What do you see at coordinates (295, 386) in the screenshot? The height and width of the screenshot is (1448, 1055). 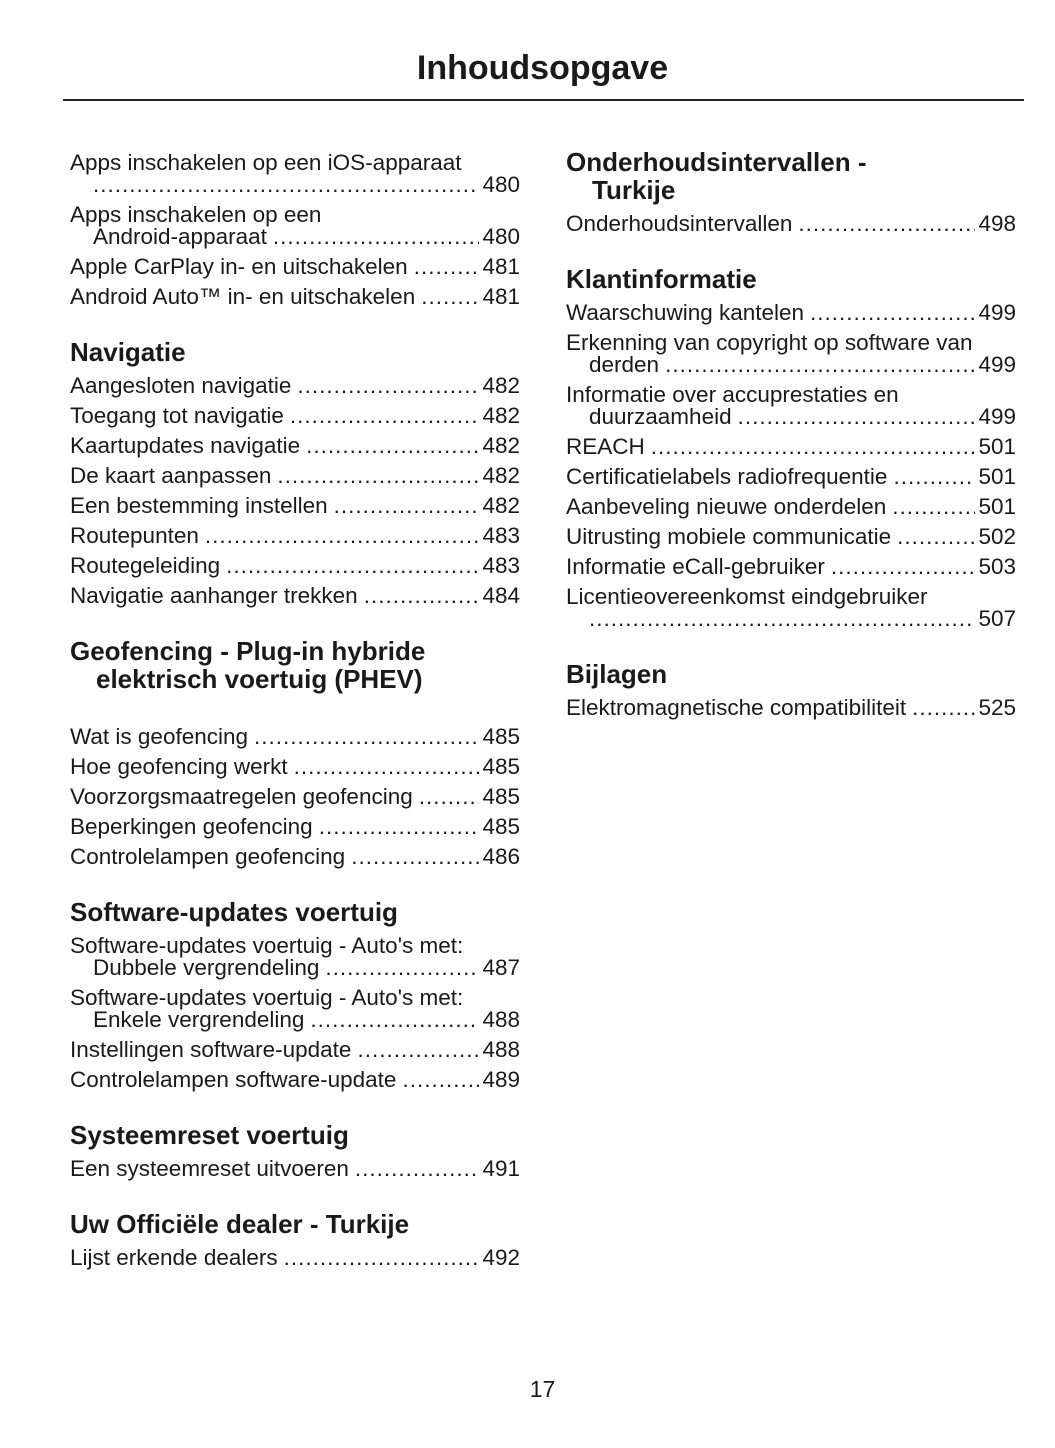 I see `toc-entry: Aangesloten navigatie 482` at bounding box center [295, 386].